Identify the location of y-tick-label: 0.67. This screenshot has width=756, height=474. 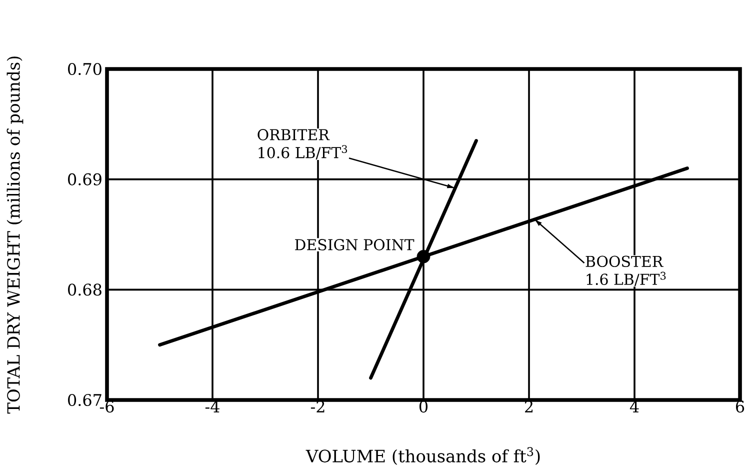
(85, 400).